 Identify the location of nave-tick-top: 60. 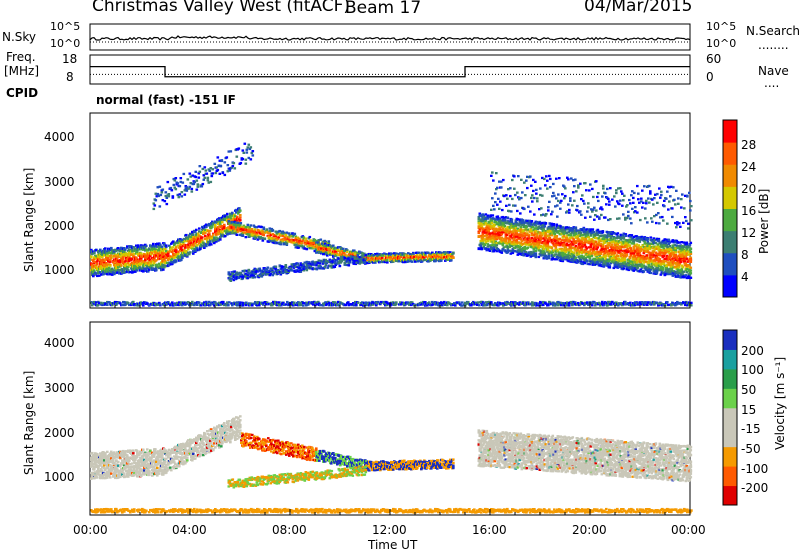
(714, 59).